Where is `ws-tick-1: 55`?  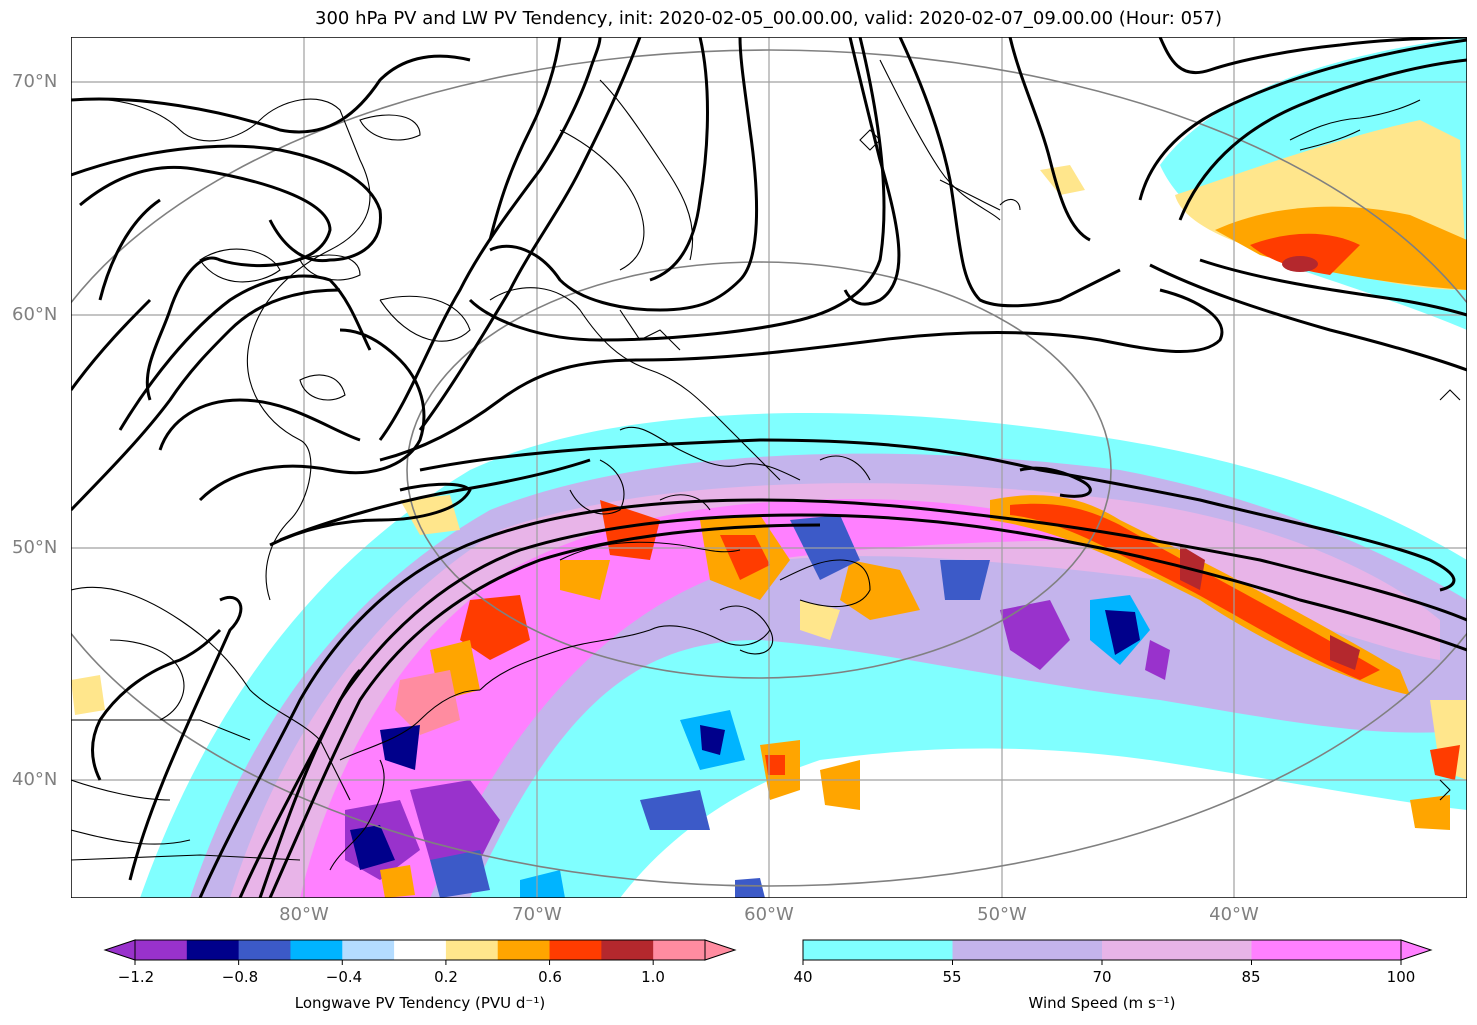
ws-tick-1: 55 is located at coordinates (952, 977).